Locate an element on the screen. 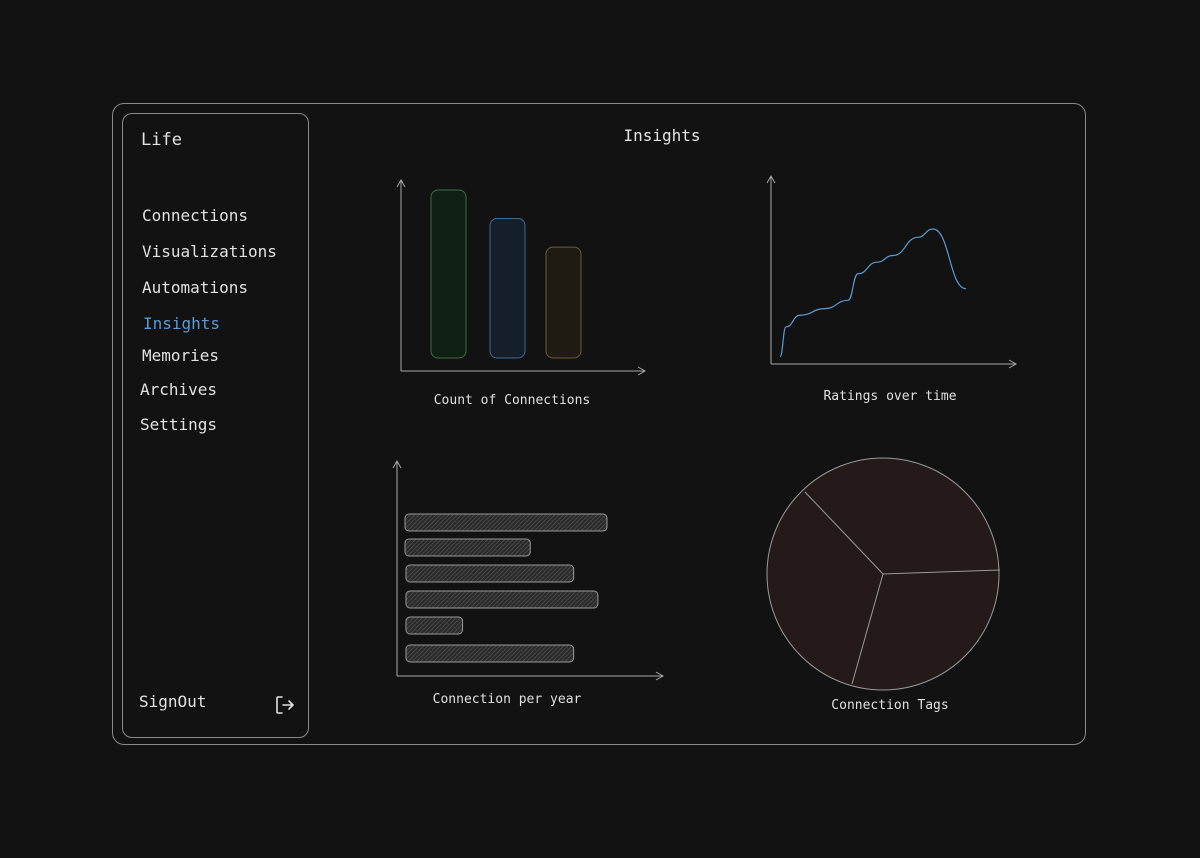 This screenshot has width=1200, height=858. logout-icon is located at coordinates (285, 705).